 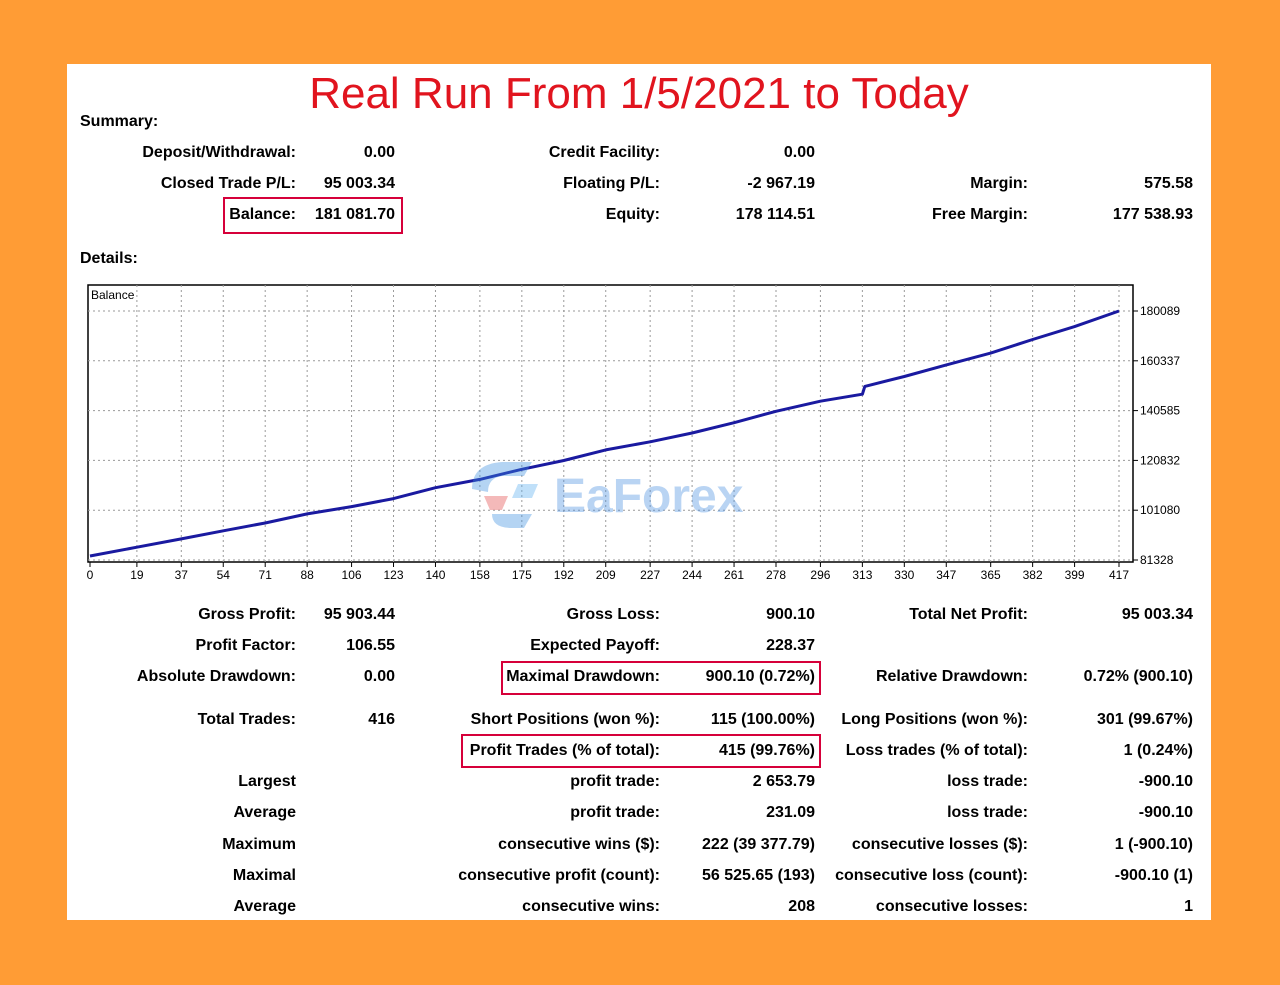 I want to click on profit-factor-label: Profit Factor:, so click(x=245, y=645).